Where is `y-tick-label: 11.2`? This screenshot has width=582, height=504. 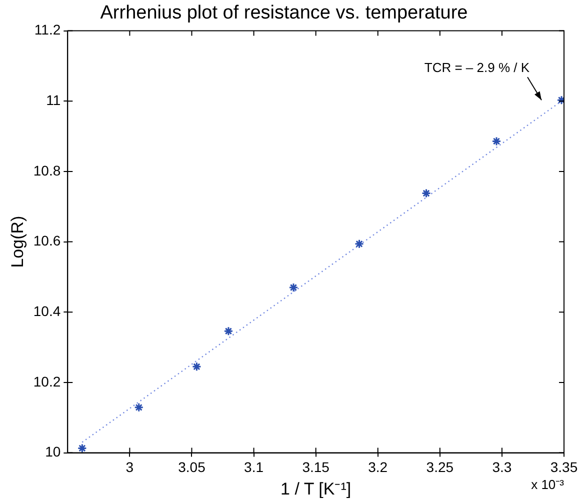
y-tick-label: 11.2 is located at coordinates (47, 30).